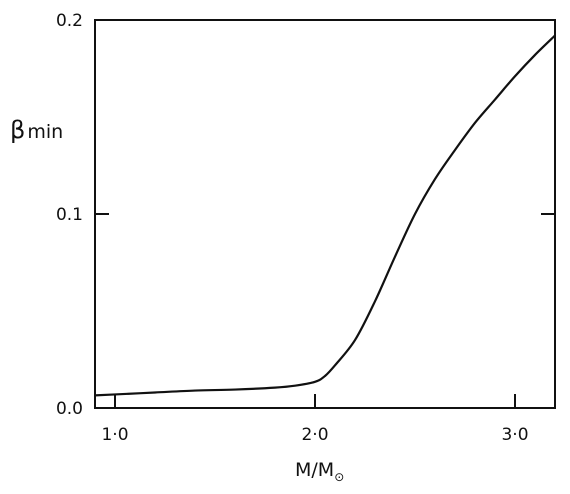  What do you see at coordinates (36, 130) in the screenshot?
I see `y-axis-label: β min` at bounding box center [36, 130].